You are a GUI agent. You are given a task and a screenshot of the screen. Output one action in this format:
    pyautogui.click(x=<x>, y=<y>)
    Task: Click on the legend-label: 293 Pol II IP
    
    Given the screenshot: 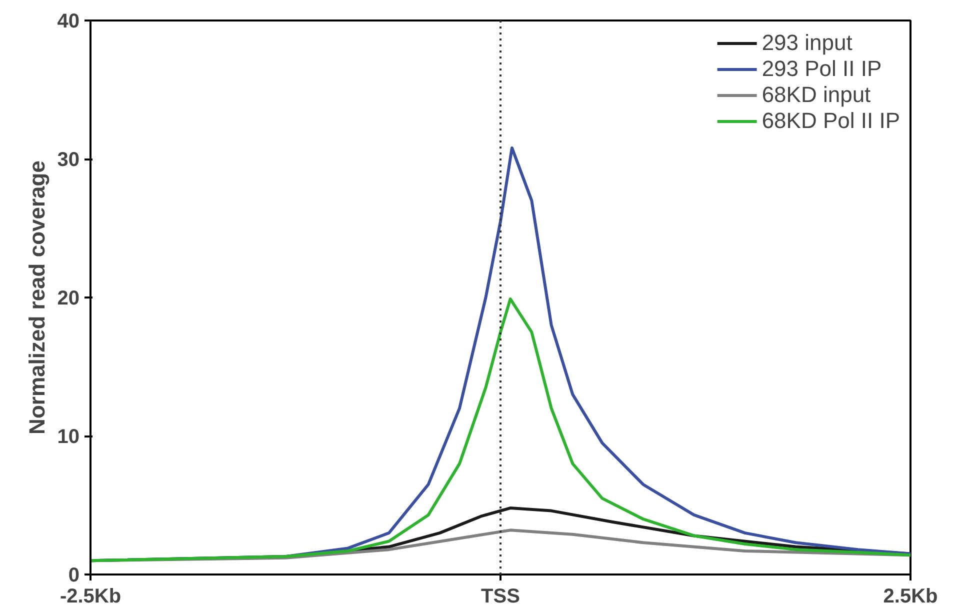 What is the action you would take?
    pyautogui.click(x=822, y=69)
    